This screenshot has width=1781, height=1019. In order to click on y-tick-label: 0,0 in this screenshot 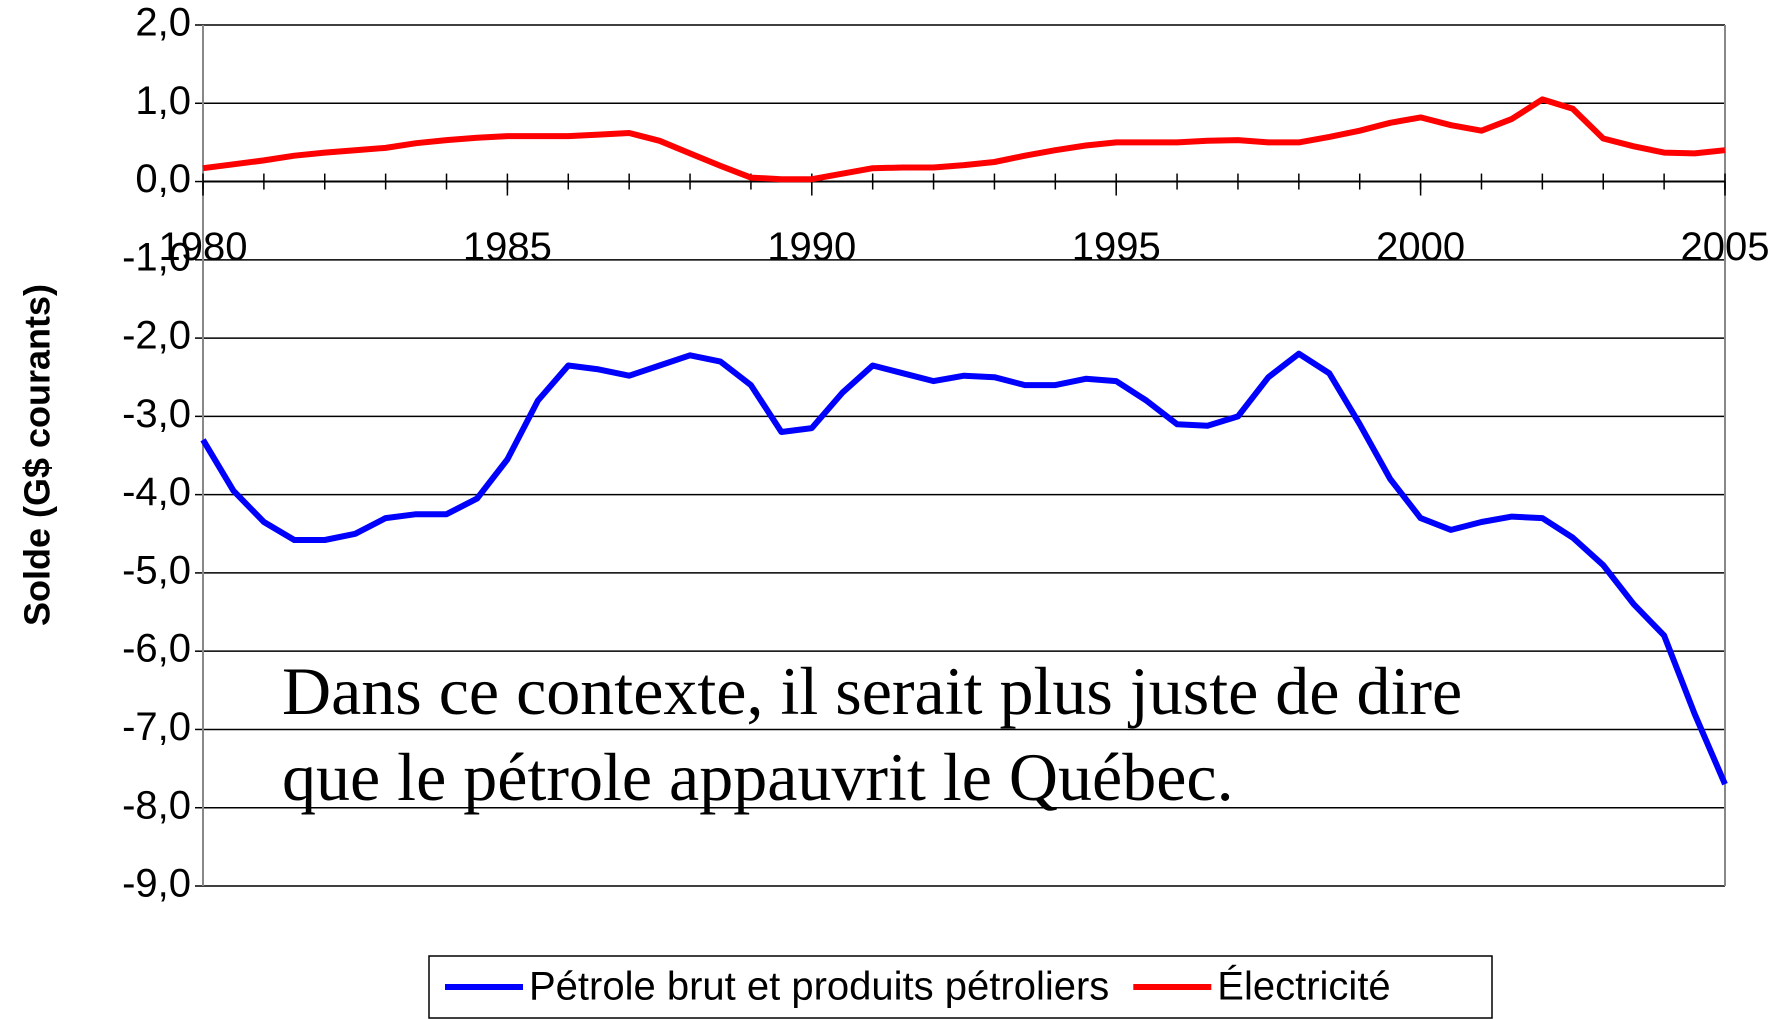, I will do `click(163, 179)`.